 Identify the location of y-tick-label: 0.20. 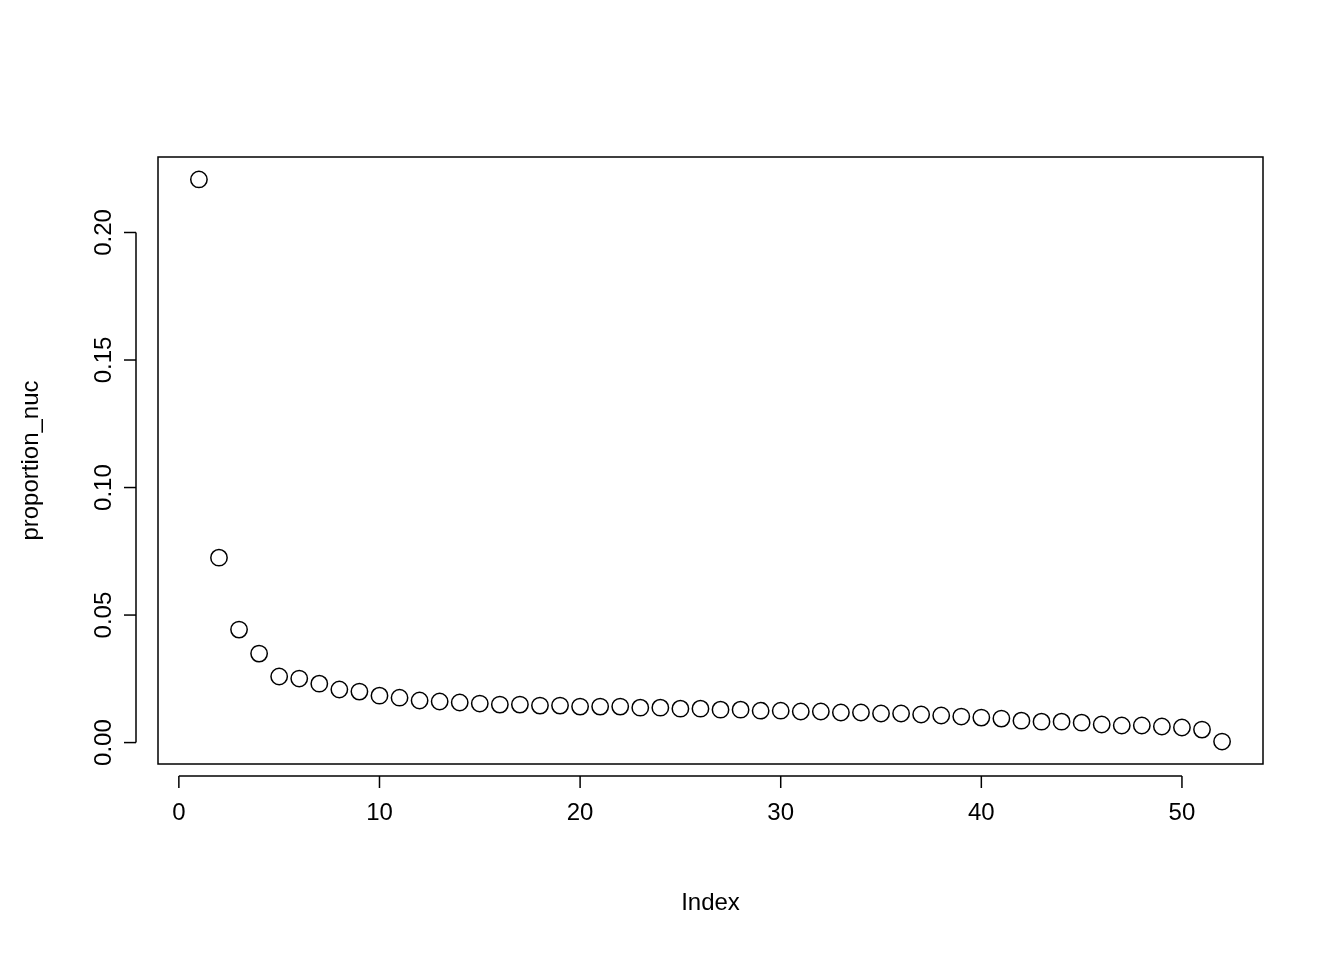
(102, 232).